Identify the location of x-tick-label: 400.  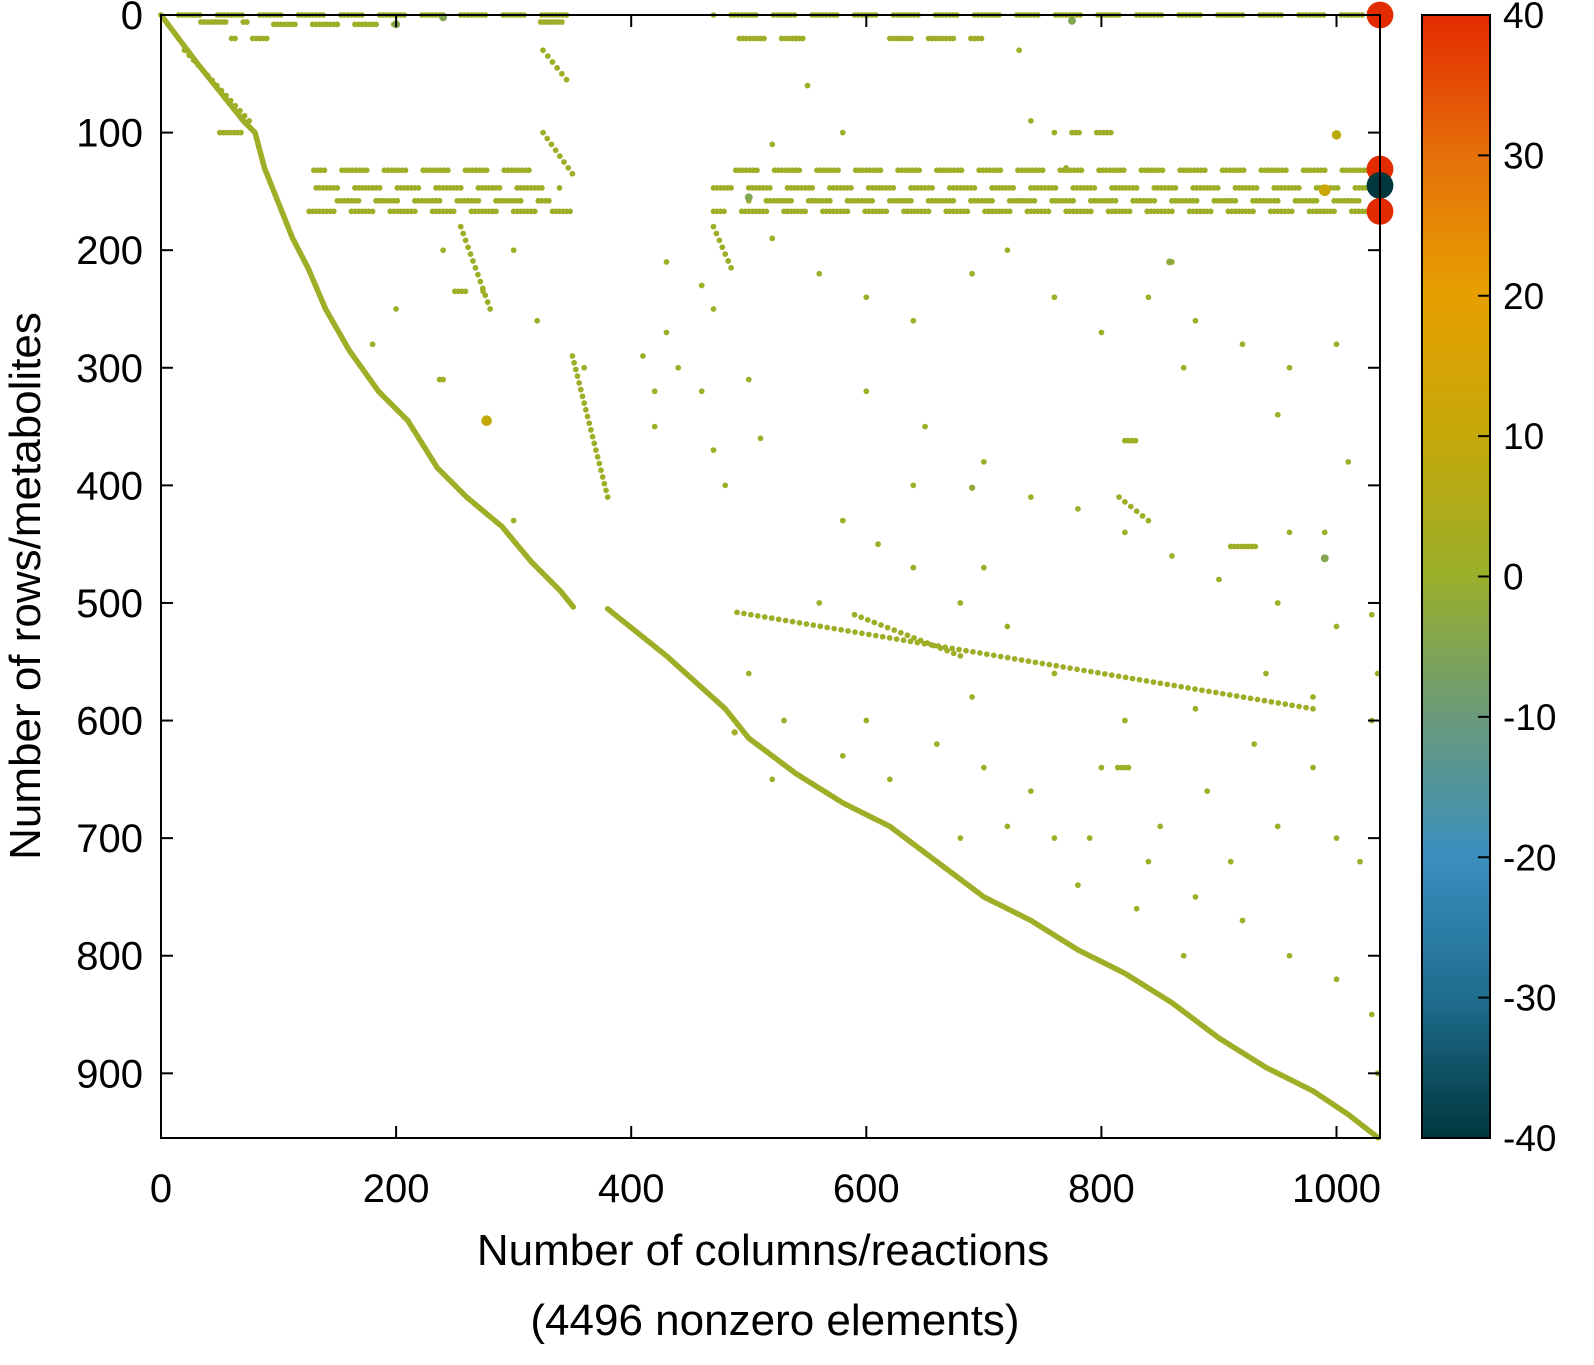
(631, 1189).